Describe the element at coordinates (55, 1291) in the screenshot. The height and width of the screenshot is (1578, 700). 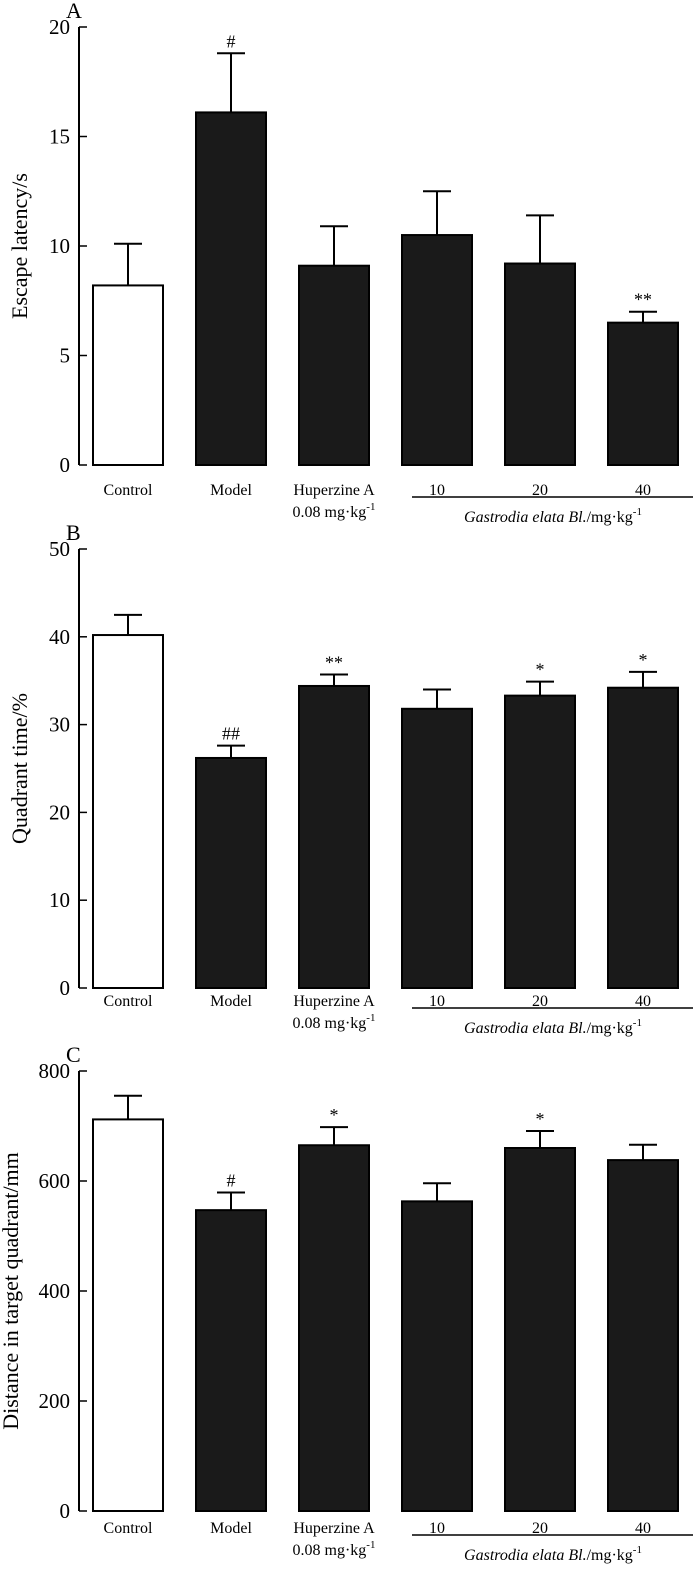
I see `y-tick-label: 400` at that location.